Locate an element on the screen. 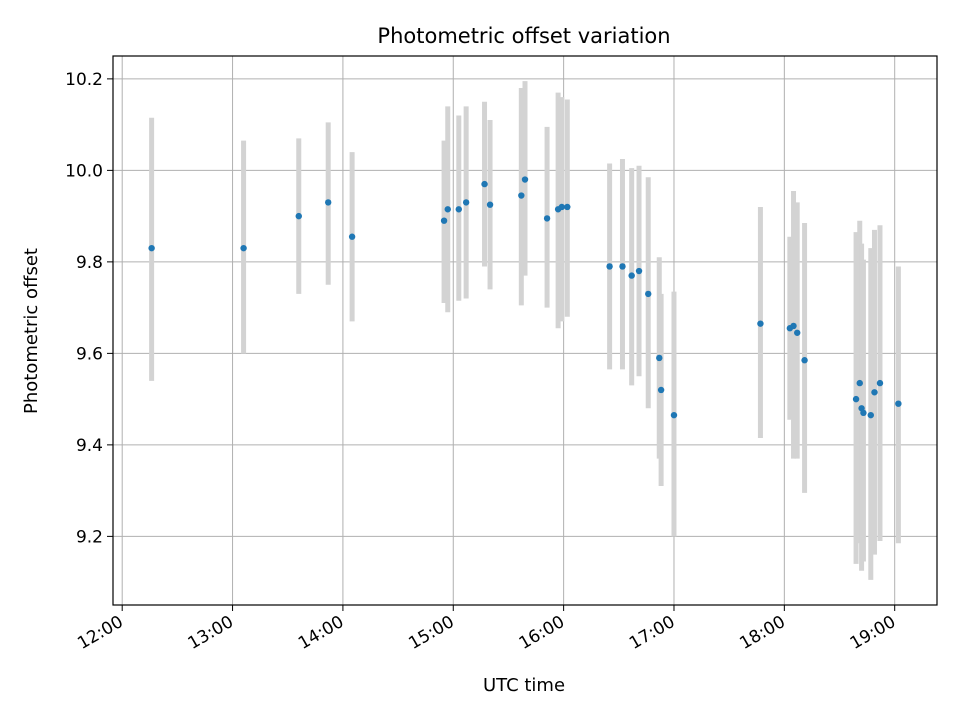 This screenshot has height=720, width=960. chart-title: Photometric offset variation is located at coordinates (523, 36).